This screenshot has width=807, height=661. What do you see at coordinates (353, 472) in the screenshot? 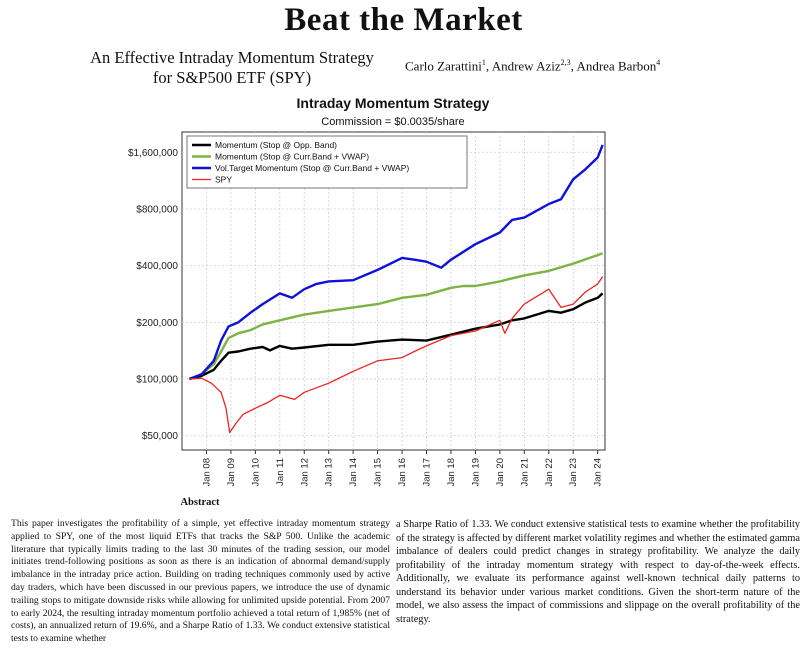
I see `x-tick-label: Jan 14` at bounding box center [353, 472].